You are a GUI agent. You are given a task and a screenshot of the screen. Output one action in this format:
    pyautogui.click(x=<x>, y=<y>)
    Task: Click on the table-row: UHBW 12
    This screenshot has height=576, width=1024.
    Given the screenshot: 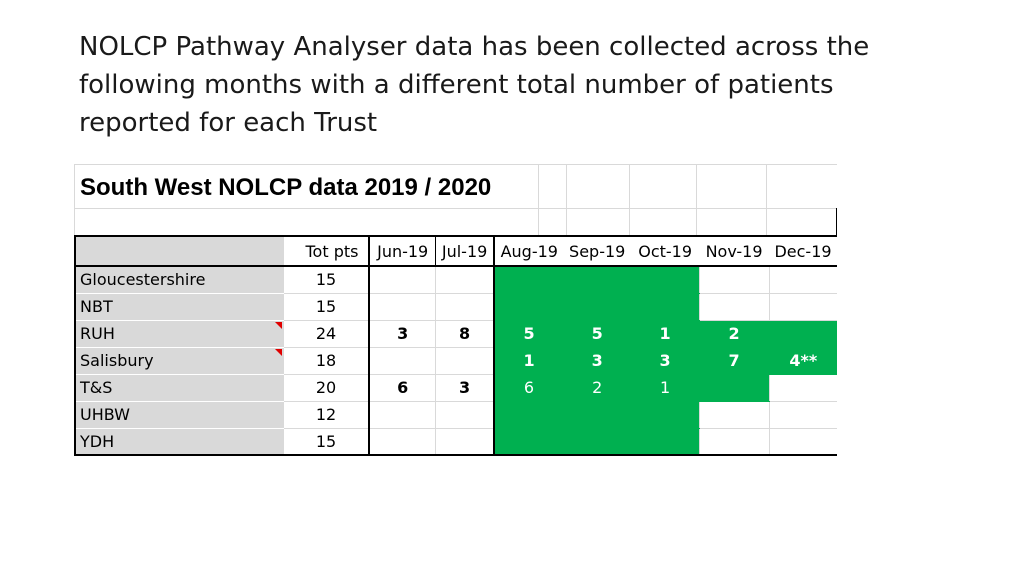 What is the action you would take?
    pyautogui.click(x=455, y=415)
    